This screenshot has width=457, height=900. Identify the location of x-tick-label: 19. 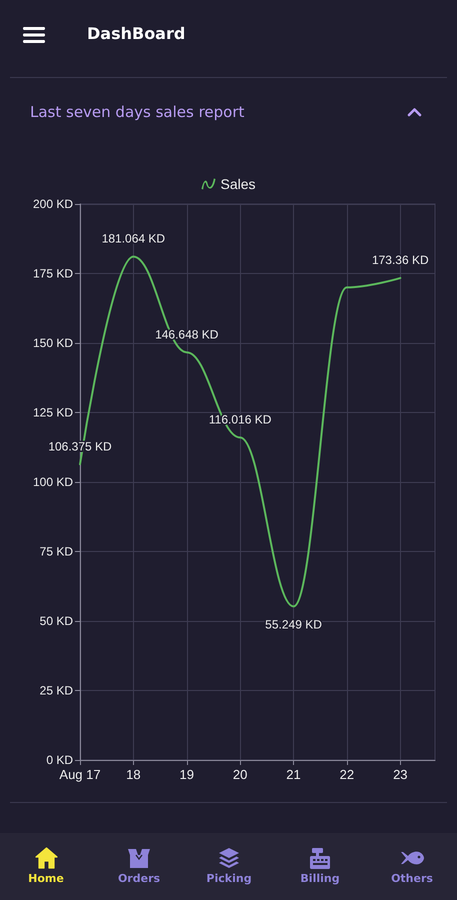
(187, 774).